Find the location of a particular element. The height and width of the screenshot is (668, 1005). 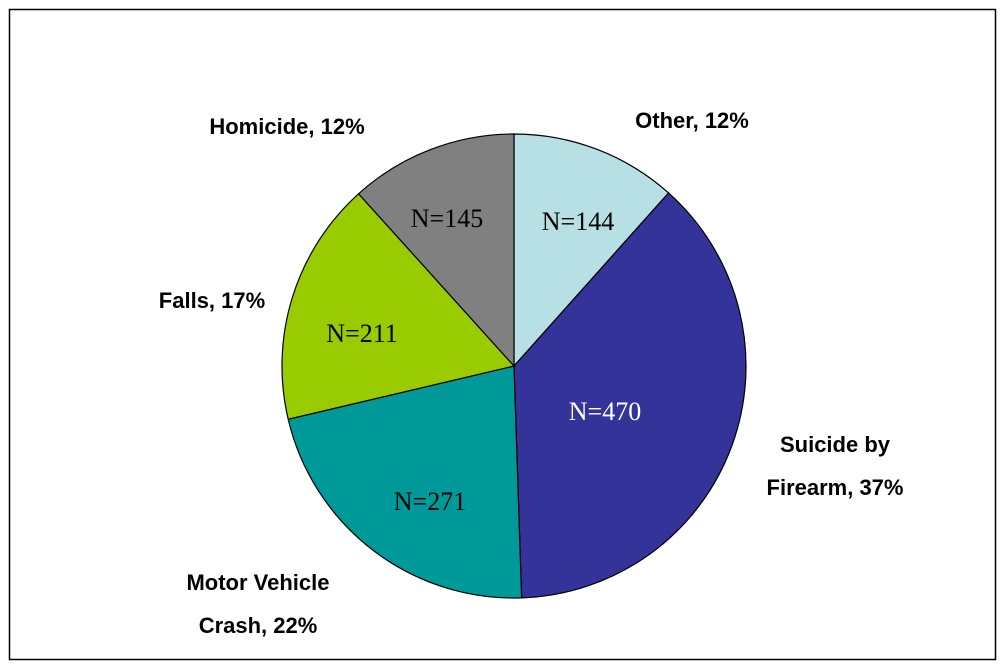

category-label-line: Motor Vehicle is located at coordinates (257, 582).